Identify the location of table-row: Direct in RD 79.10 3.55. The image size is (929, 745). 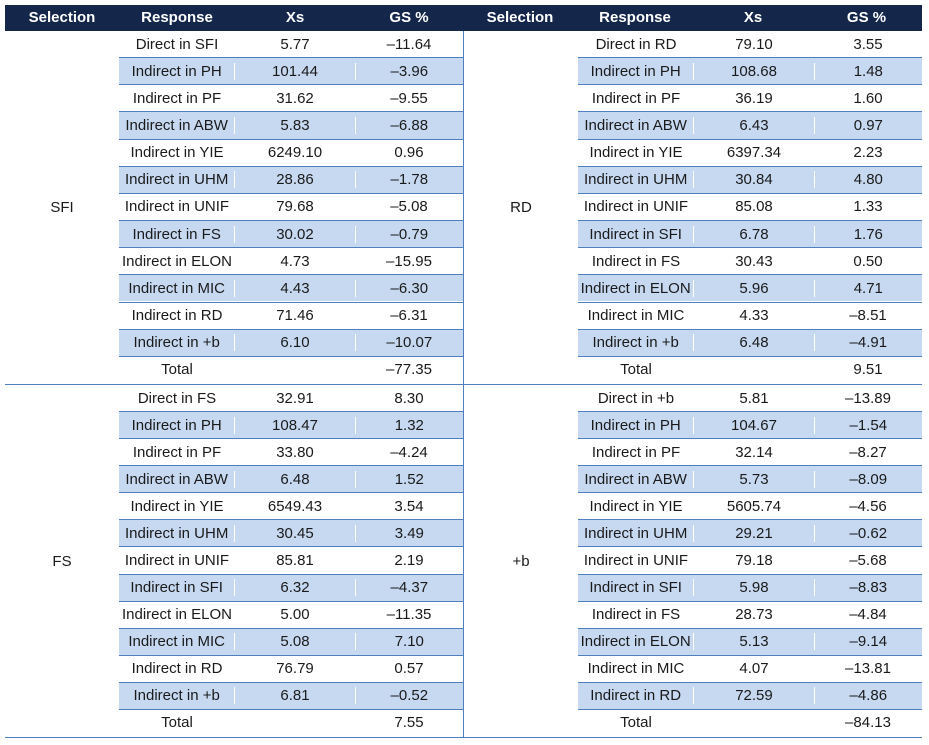
(750, 44).